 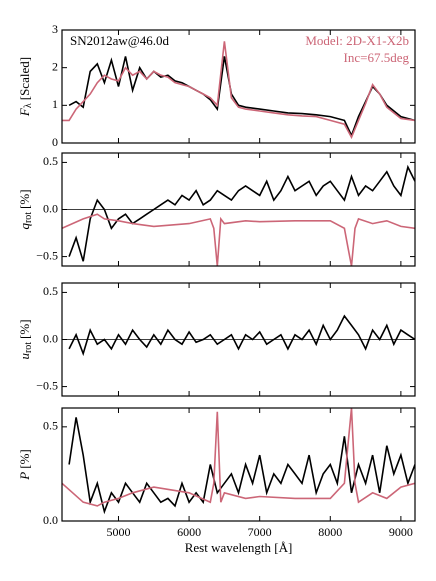 What do you see at coordinates (55, 142) in the screenshot?
I see `y-tick-label: 0` at bounding box center [55, 142].